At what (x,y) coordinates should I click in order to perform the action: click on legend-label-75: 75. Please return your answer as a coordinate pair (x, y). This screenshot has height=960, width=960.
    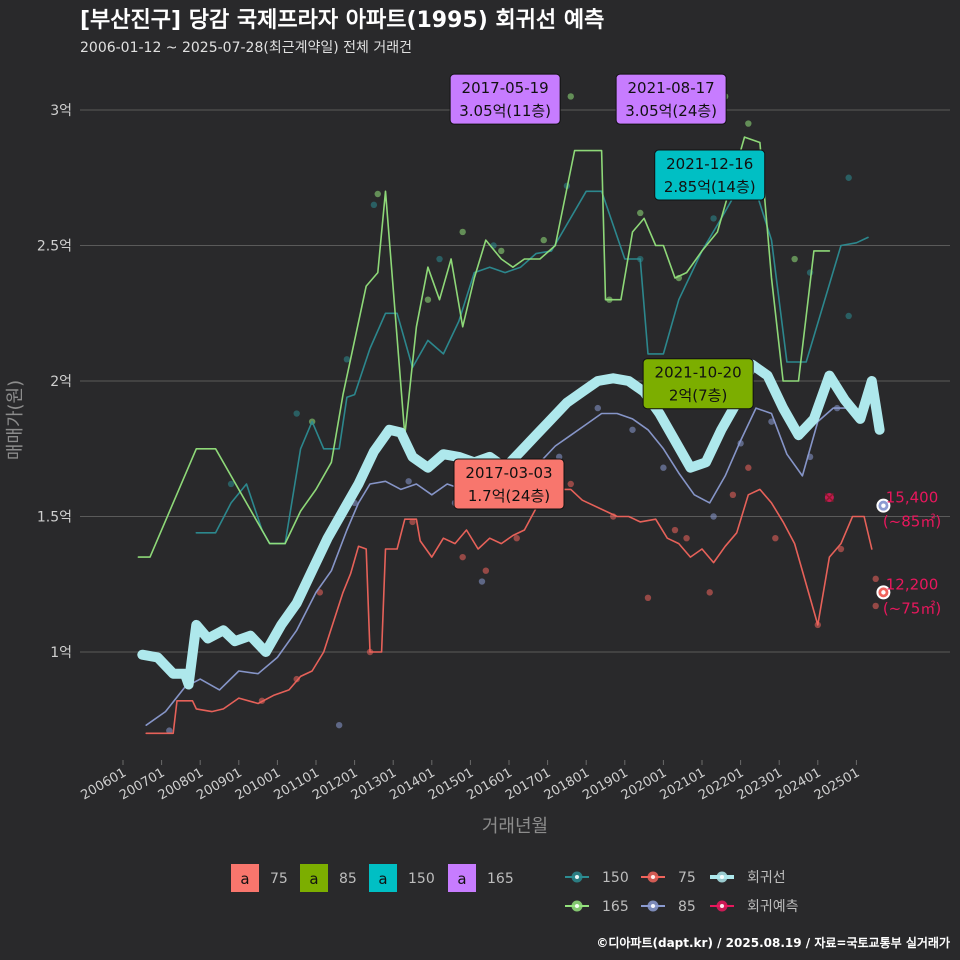
    Looking at the image, I should click on (279, 879).